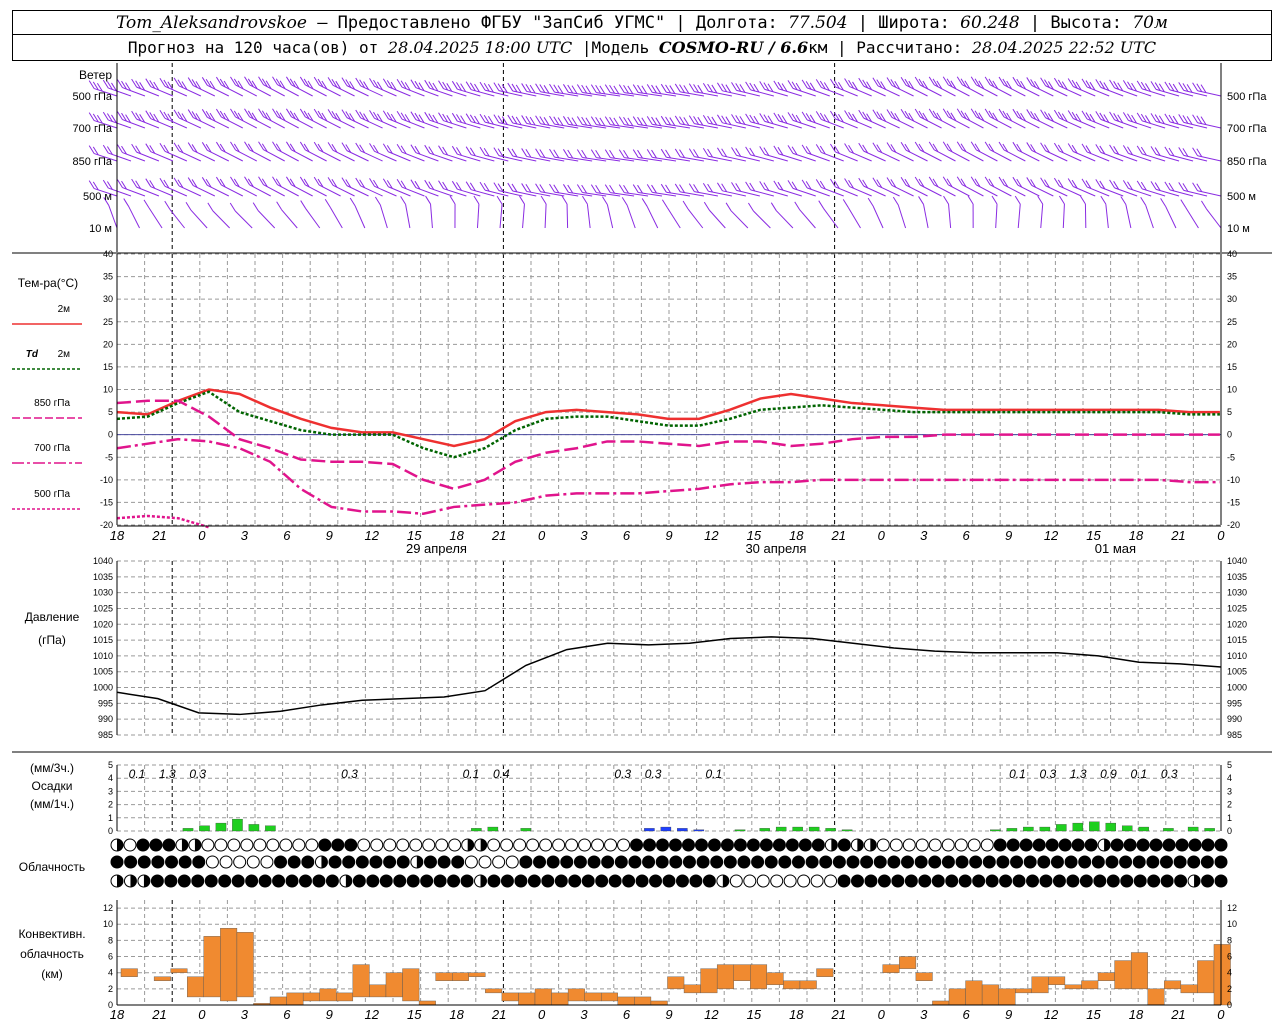  I want to click on tick-label-right: 1040, so click(1237, 561).